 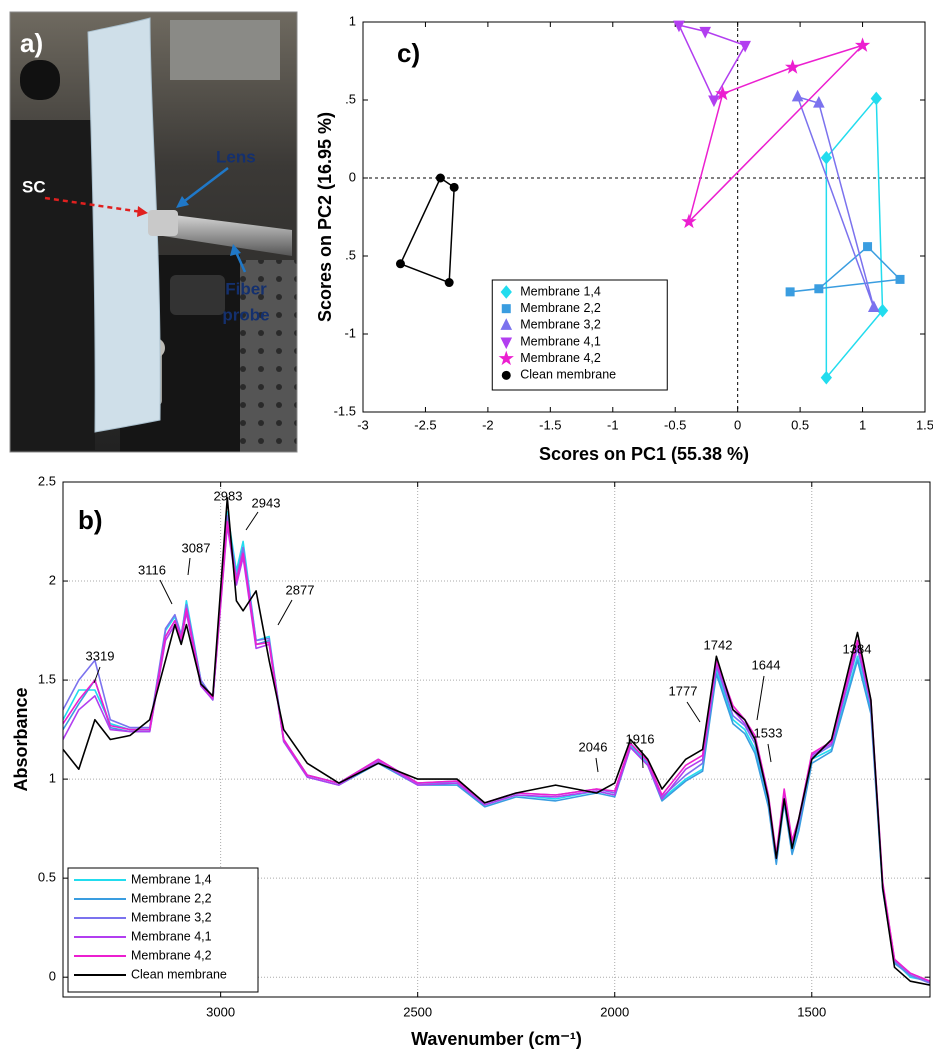 I want to click on fiber-probe, so click(x=221, y=234).